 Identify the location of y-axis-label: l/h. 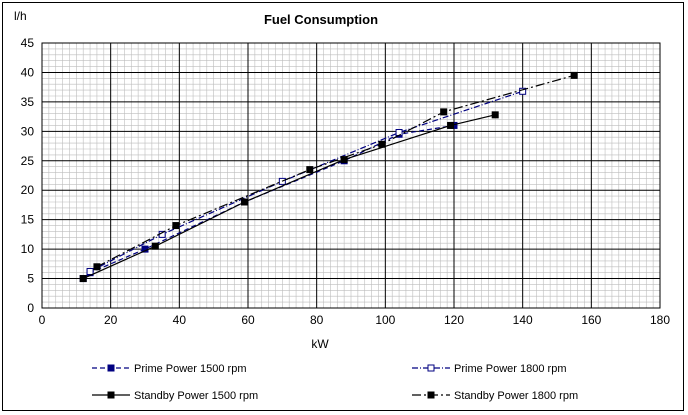
(20, 16).